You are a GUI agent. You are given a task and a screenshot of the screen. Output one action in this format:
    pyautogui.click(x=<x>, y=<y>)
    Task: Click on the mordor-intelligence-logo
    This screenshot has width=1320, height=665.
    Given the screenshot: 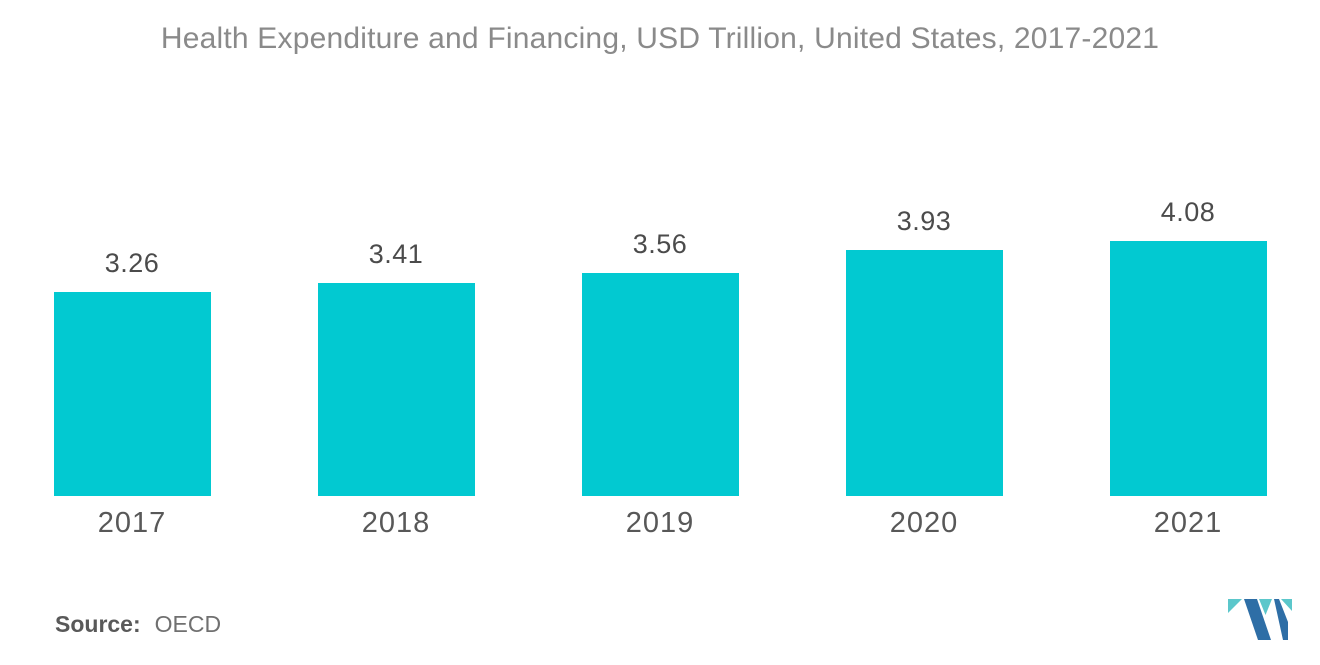 What is the action you would take?
    pyautogui.click(x=1260, y=619)
    